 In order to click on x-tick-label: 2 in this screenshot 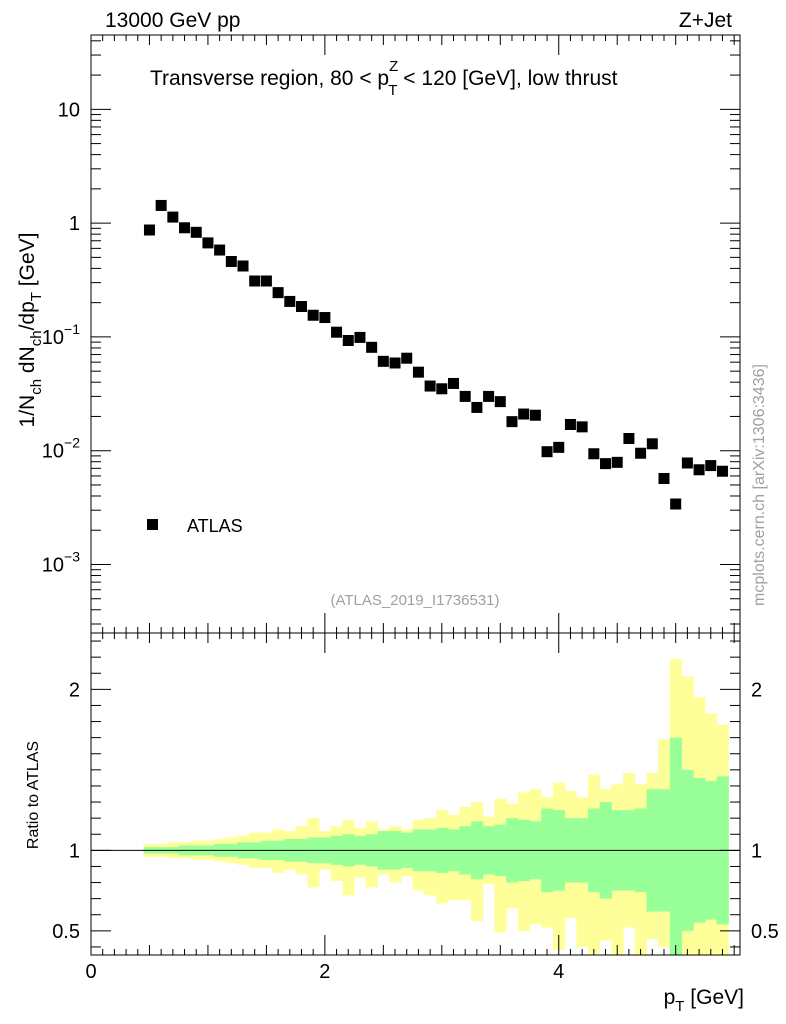, I will do `click(324, 972)`.